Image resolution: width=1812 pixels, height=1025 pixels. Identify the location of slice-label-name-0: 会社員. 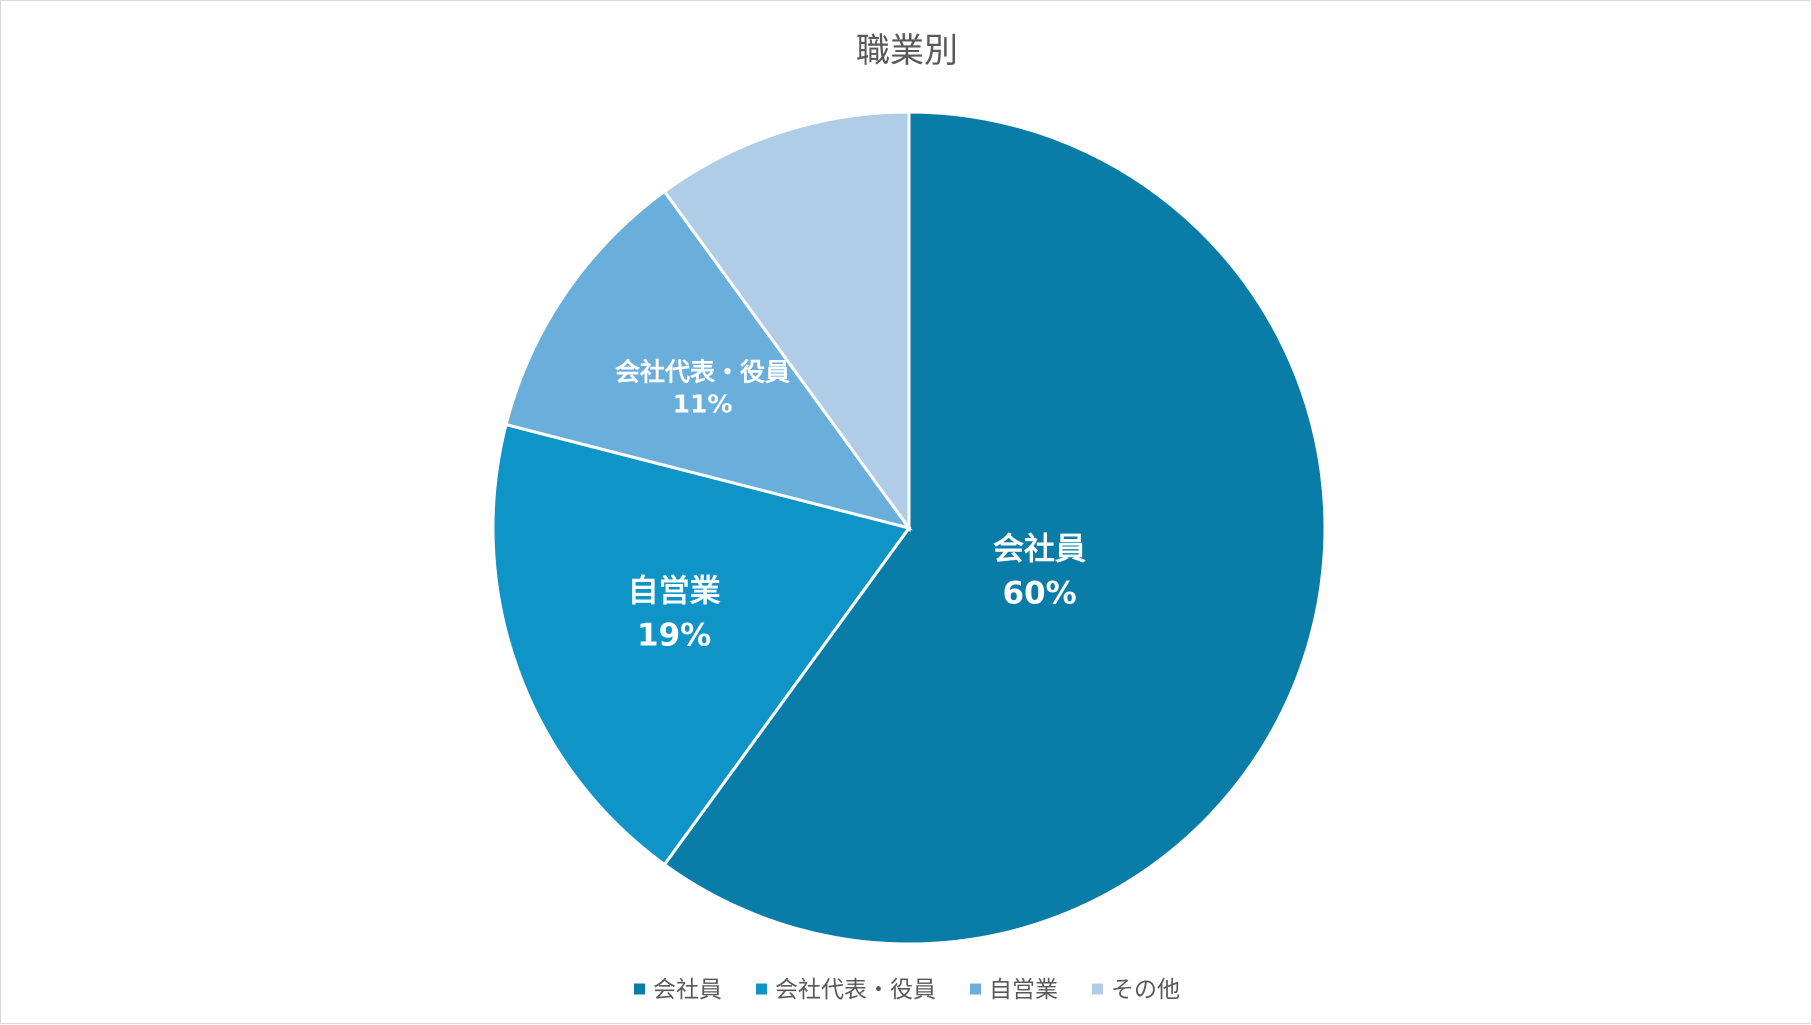
(1039, 549).